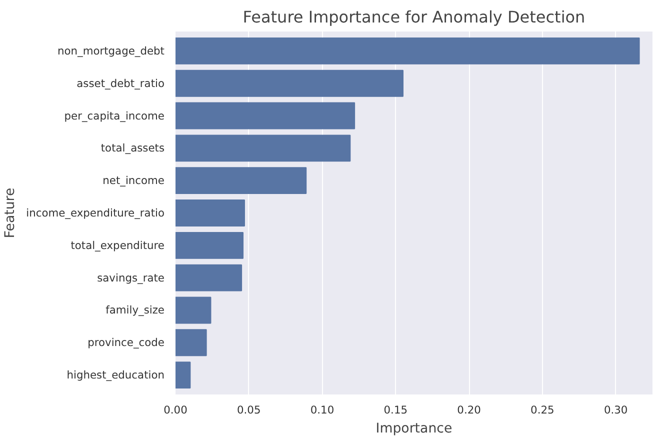 The width and height of the screenshot is (657, 439). Describe the element at coordinates (126, 343) in the screenshot. I see `y-tick-label: province_code` at that location.